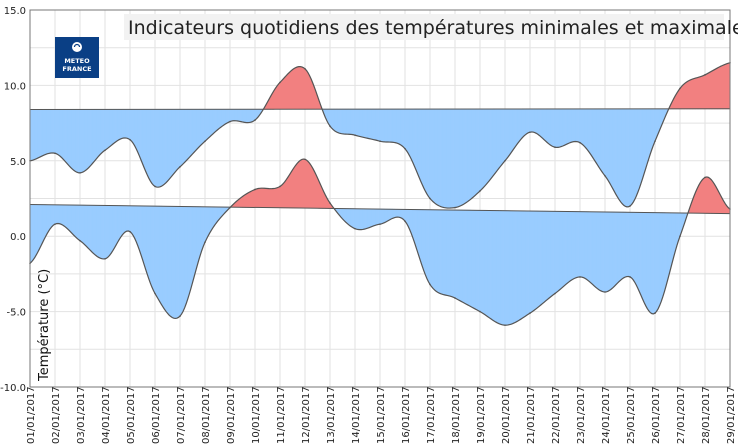 The width and height of the screenshot is (738, 446). I want to click on x-tick-label: 01/01/2017, so click(31, 415).